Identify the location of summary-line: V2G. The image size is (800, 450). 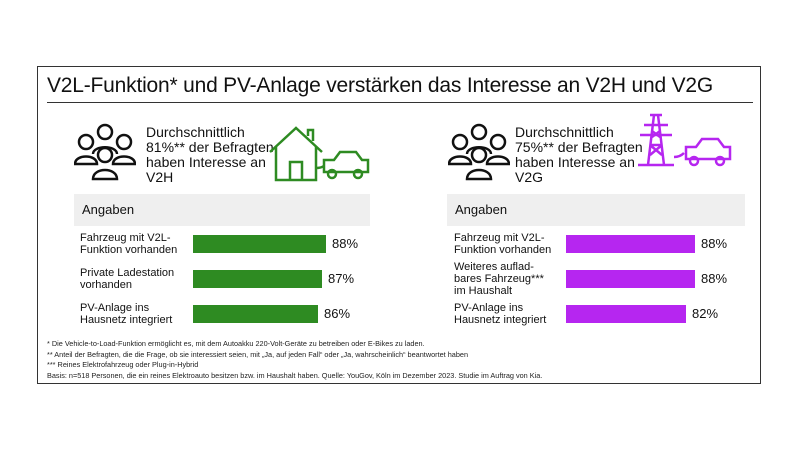
(529, 177).